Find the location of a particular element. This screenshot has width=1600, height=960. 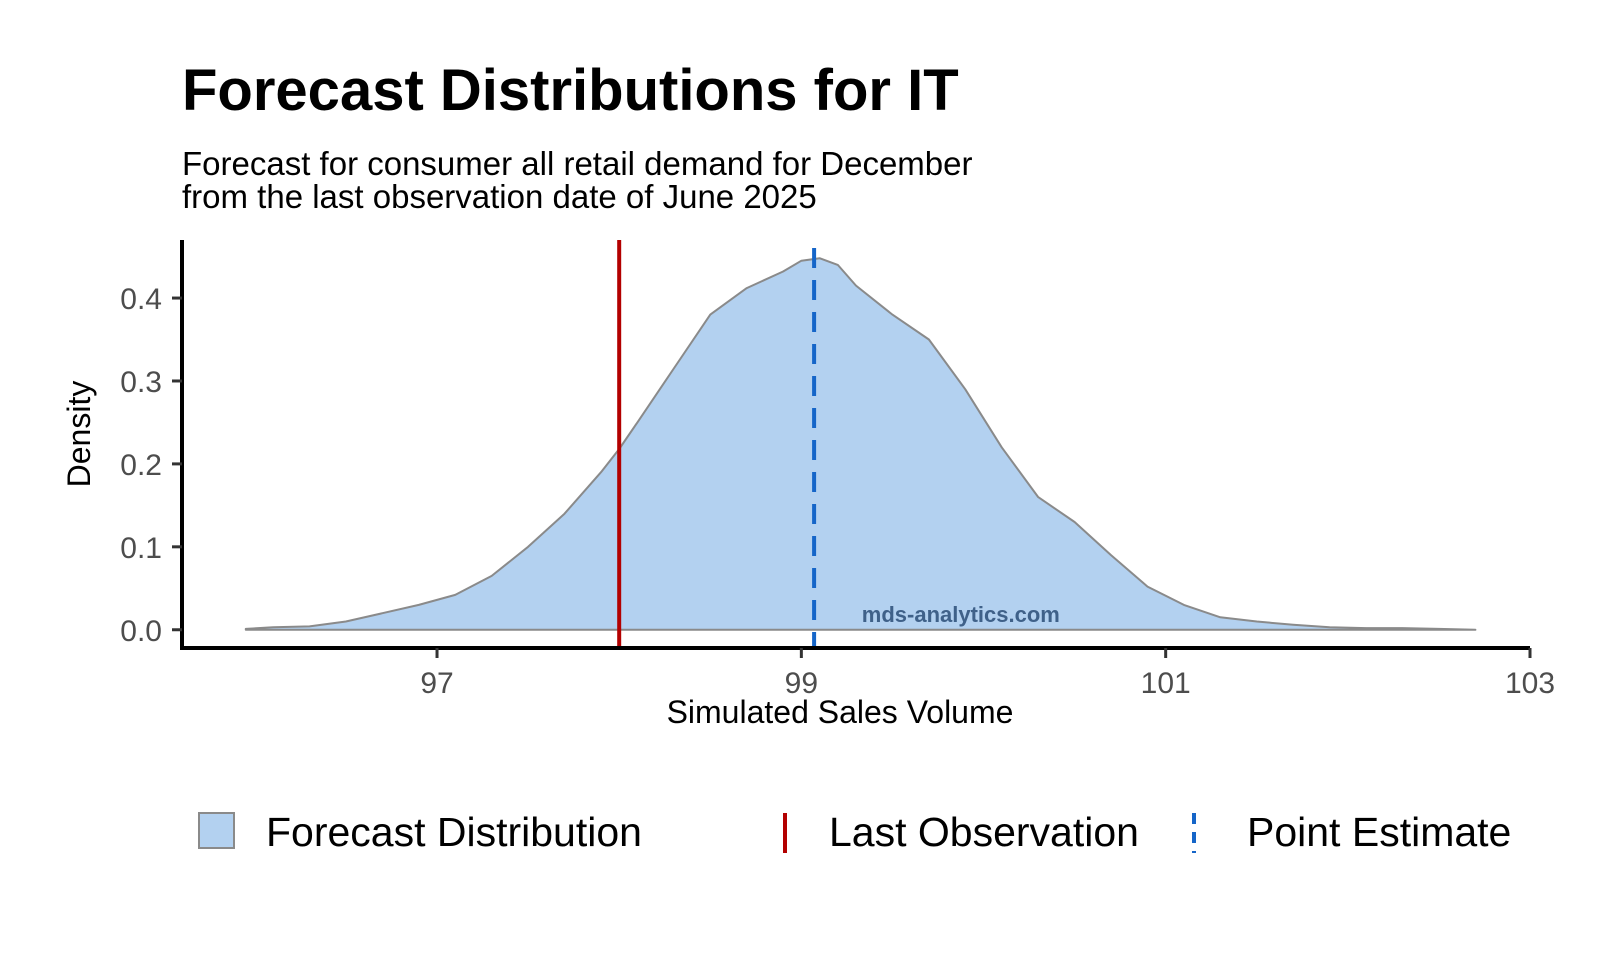

x-ticks: 97 99 101 103 is located at coordinates (987, 674).